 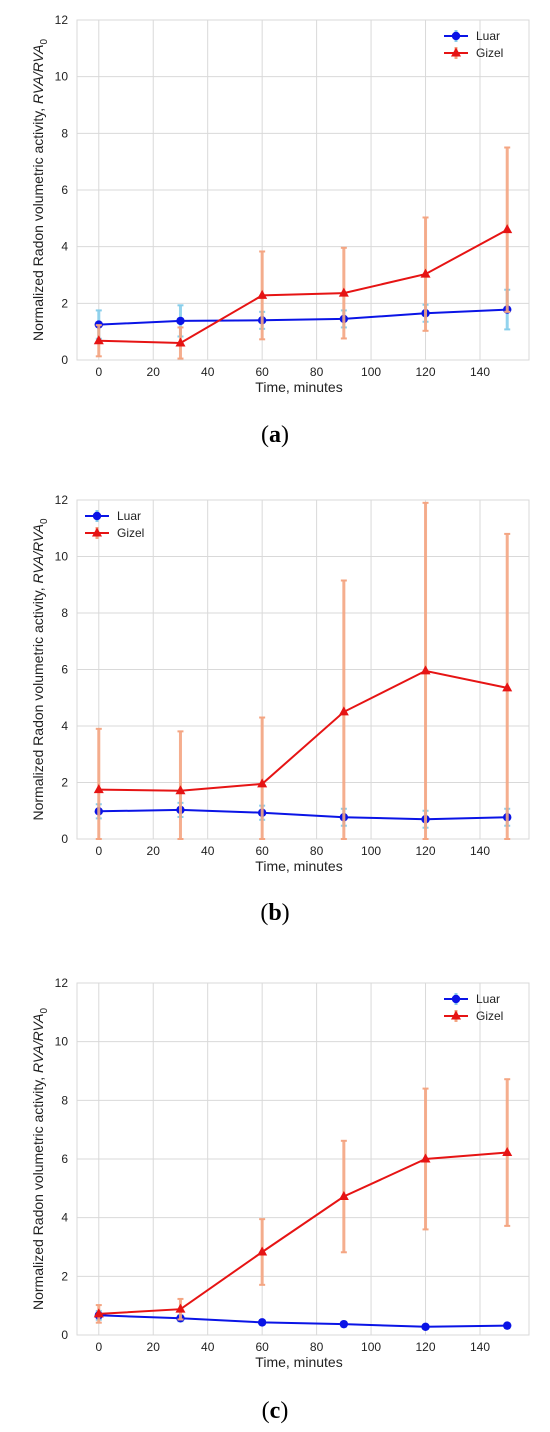 What do you see at coordinates (274, 913) in the screenshot?
I see `panel-caption: (b)` at bounding box center [274, 913].